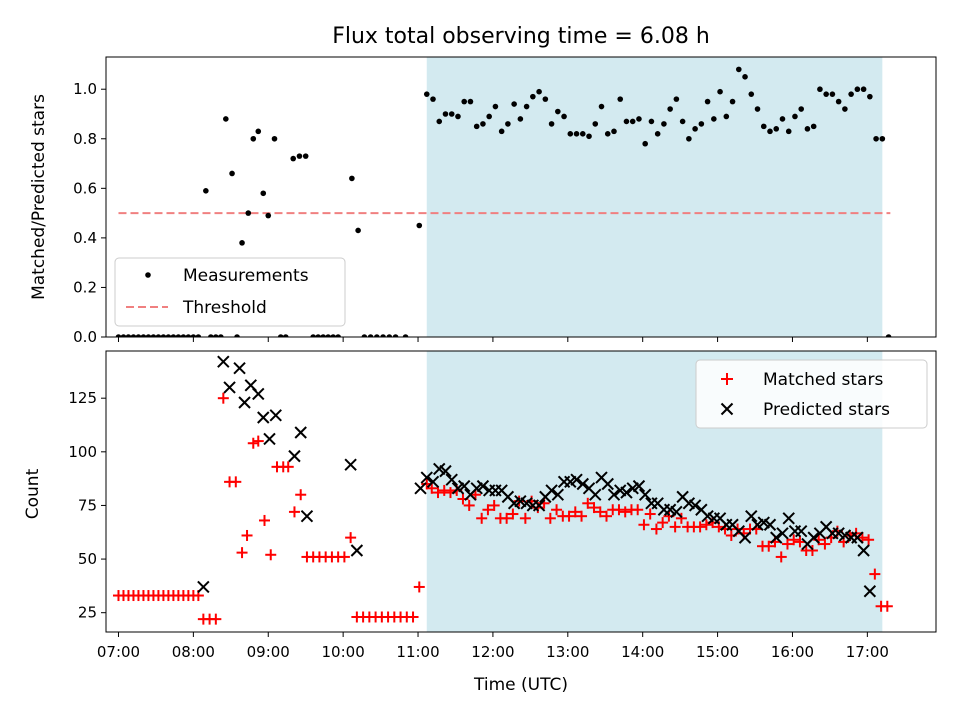 This screenshot has width=960, height=720. Describe the element at coordinates (727, 409) in the screenshot. I see `legend-predicted-marker` at that location.